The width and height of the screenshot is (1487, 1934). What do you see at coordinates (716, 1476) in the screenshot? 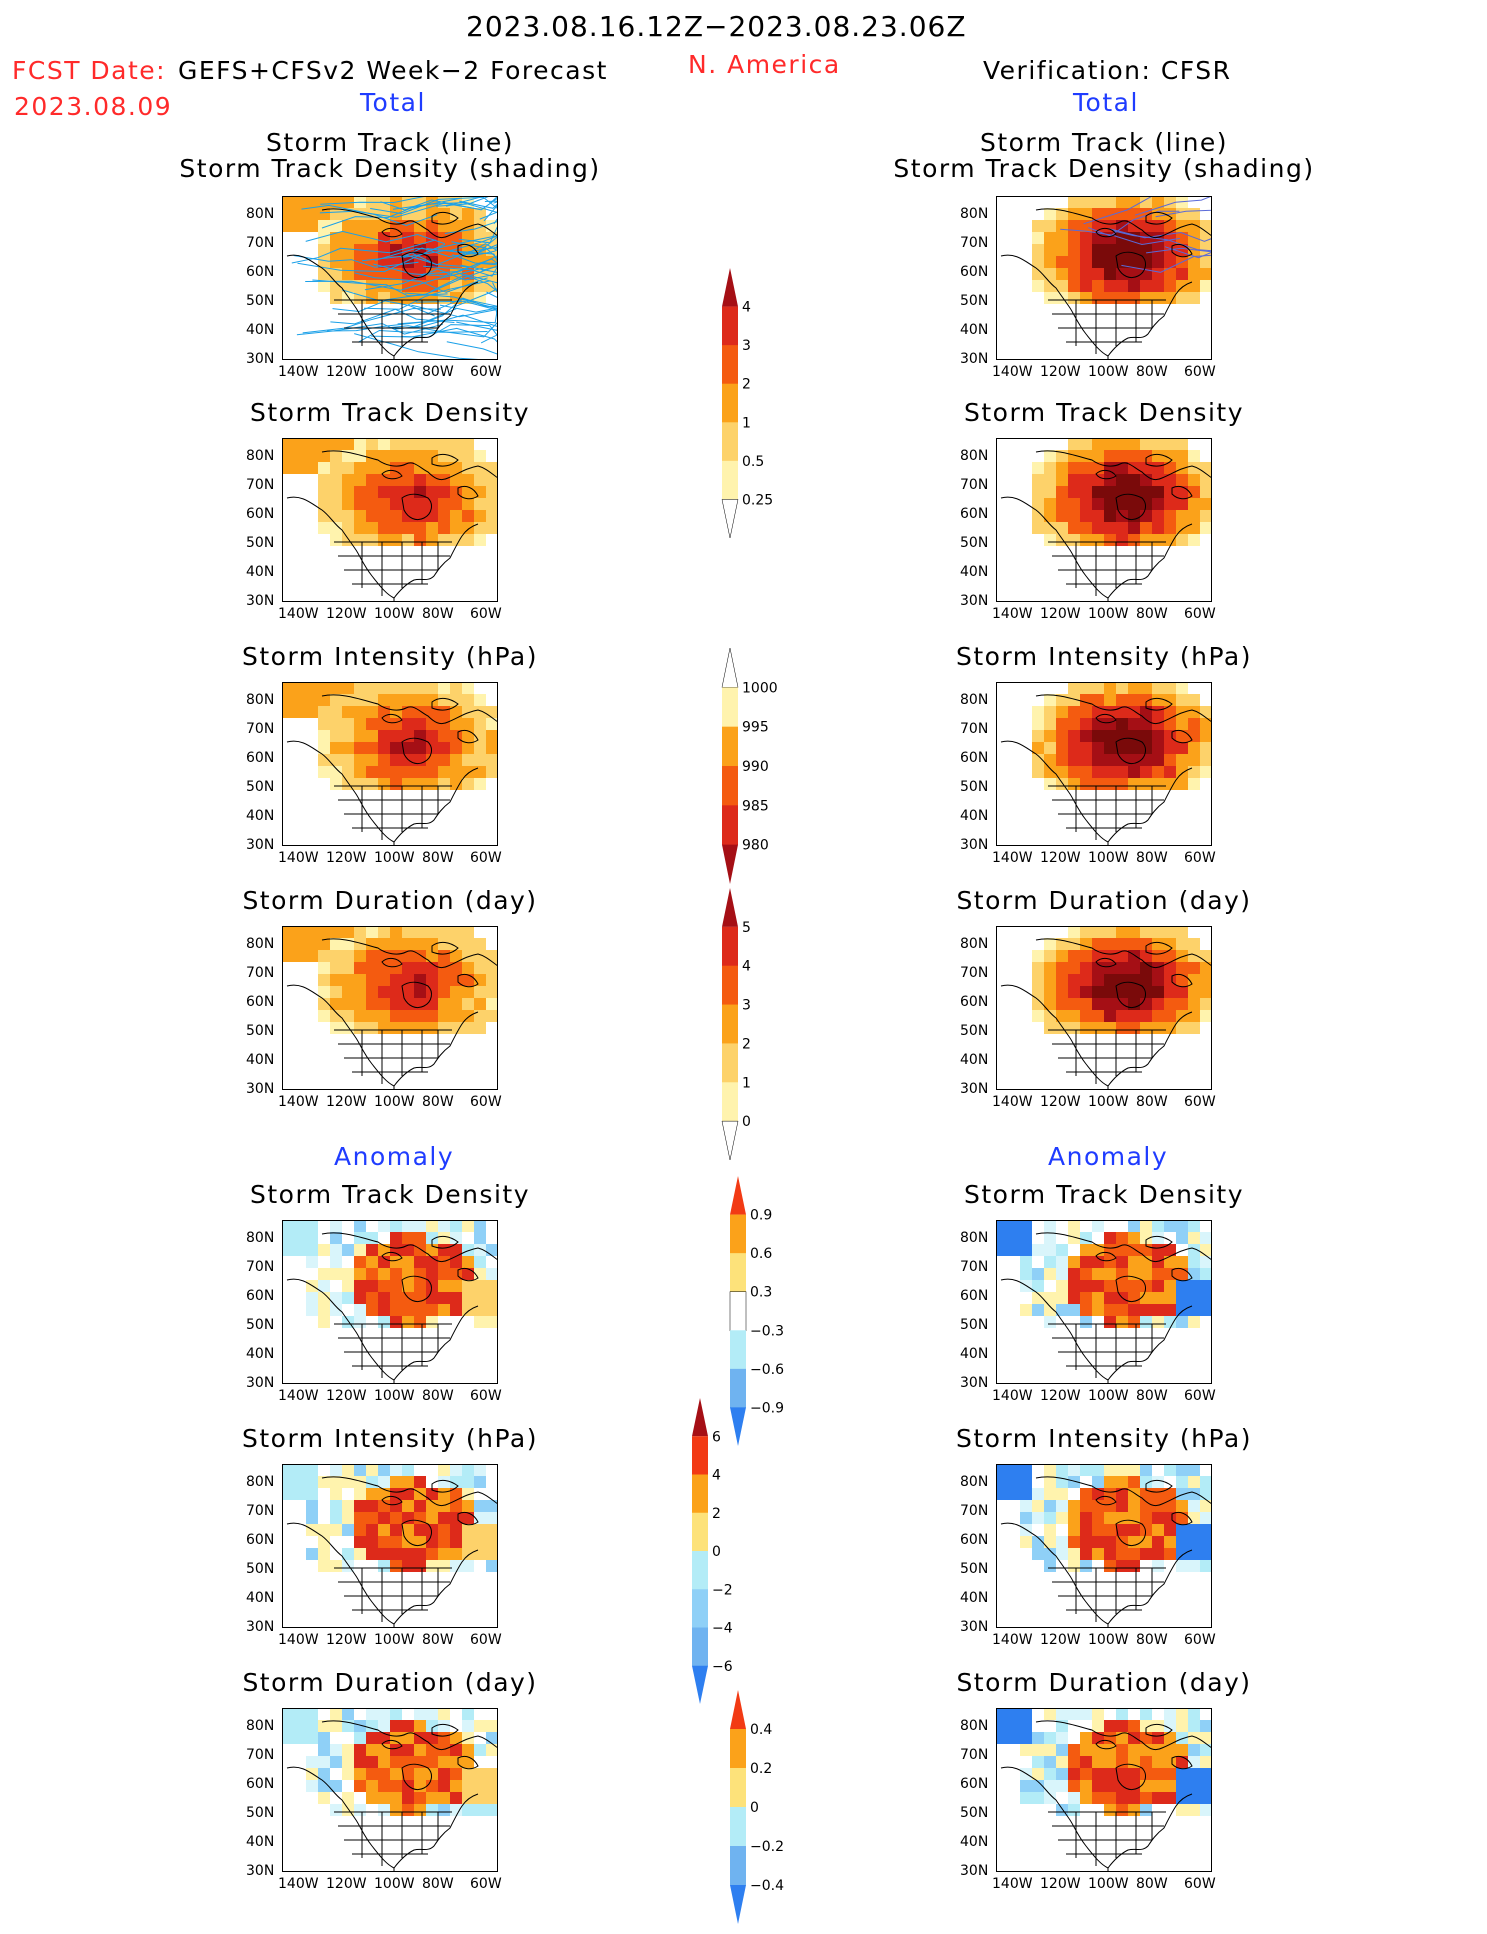
I see `colorbar-label: 4` at bounding box center [716, 1476].